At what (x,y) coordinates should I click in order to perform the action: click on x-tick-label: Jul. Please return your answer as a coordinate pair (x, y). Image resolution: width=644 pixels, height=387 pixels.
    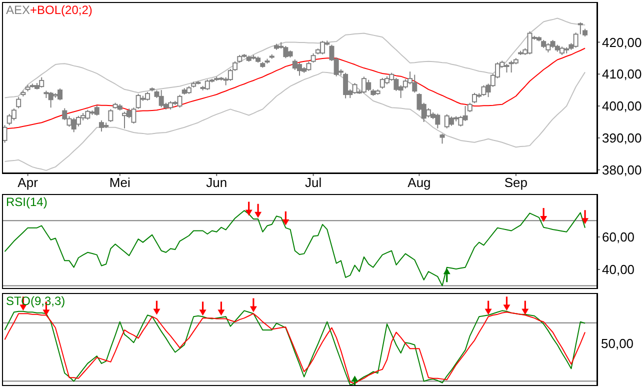
    Looking at the image, I should click on (313, 182).